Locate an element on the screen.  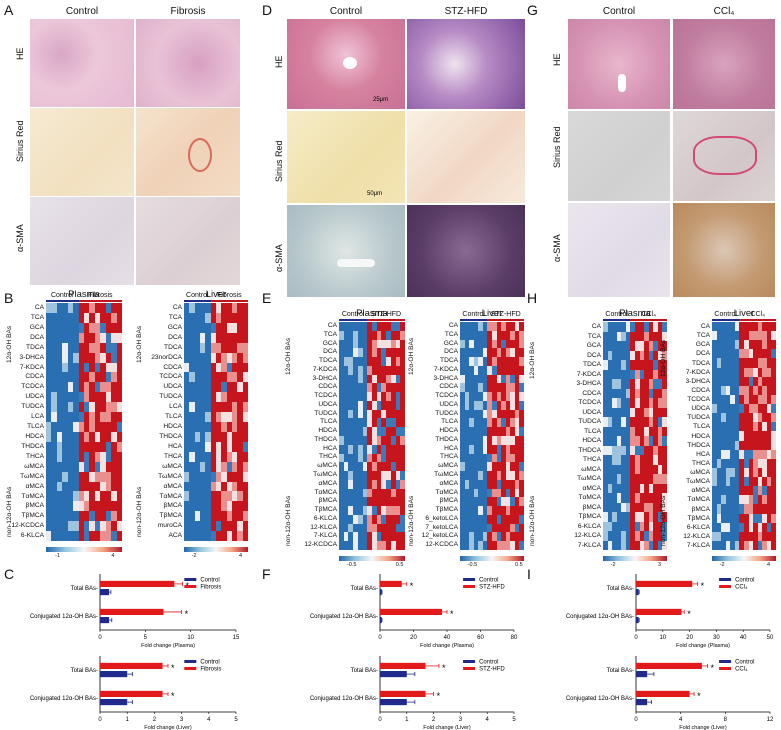
heatmap-row-label: DCA is located at coordinates (594, 355).